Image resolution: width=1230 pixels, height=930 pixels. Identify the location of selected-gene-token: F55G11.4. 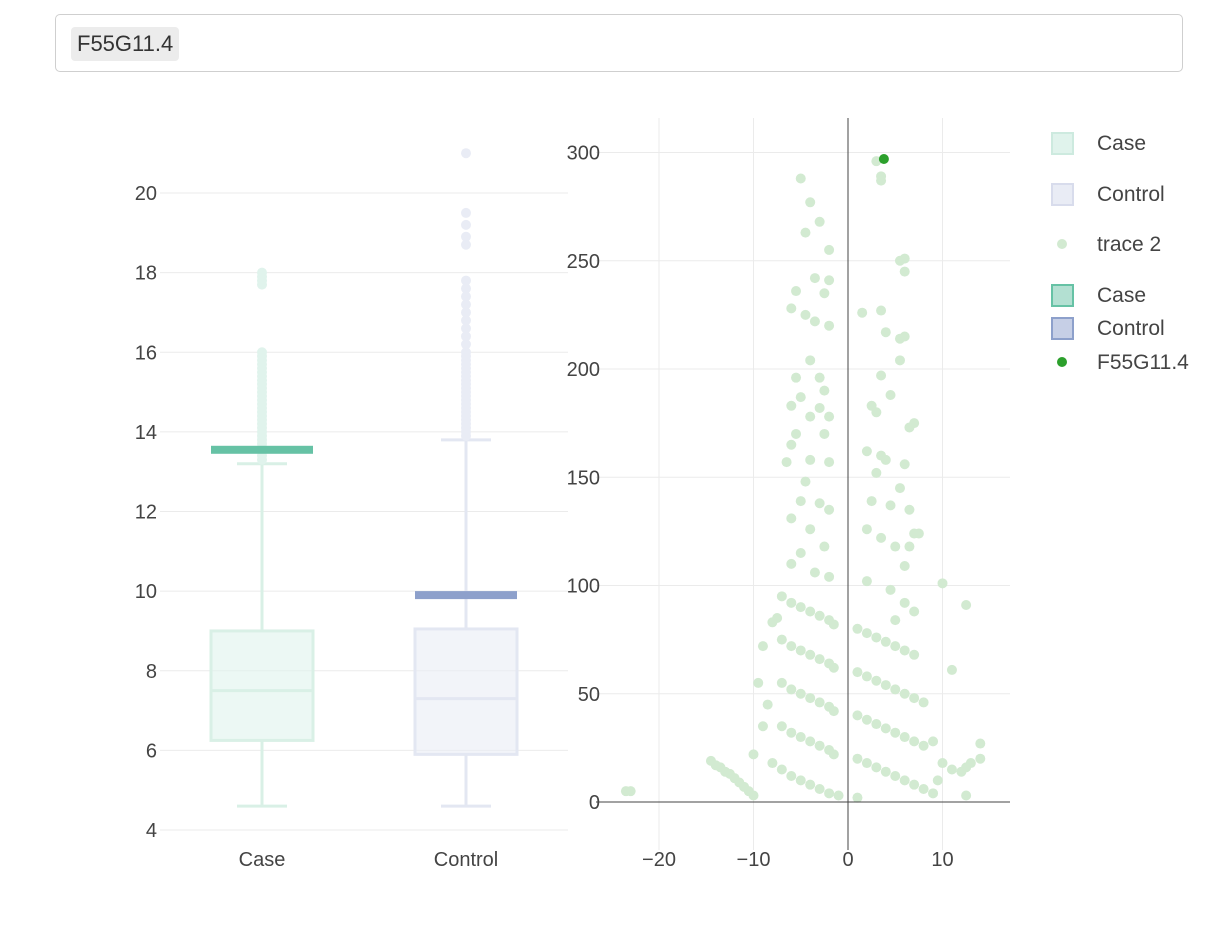
(125, 44).